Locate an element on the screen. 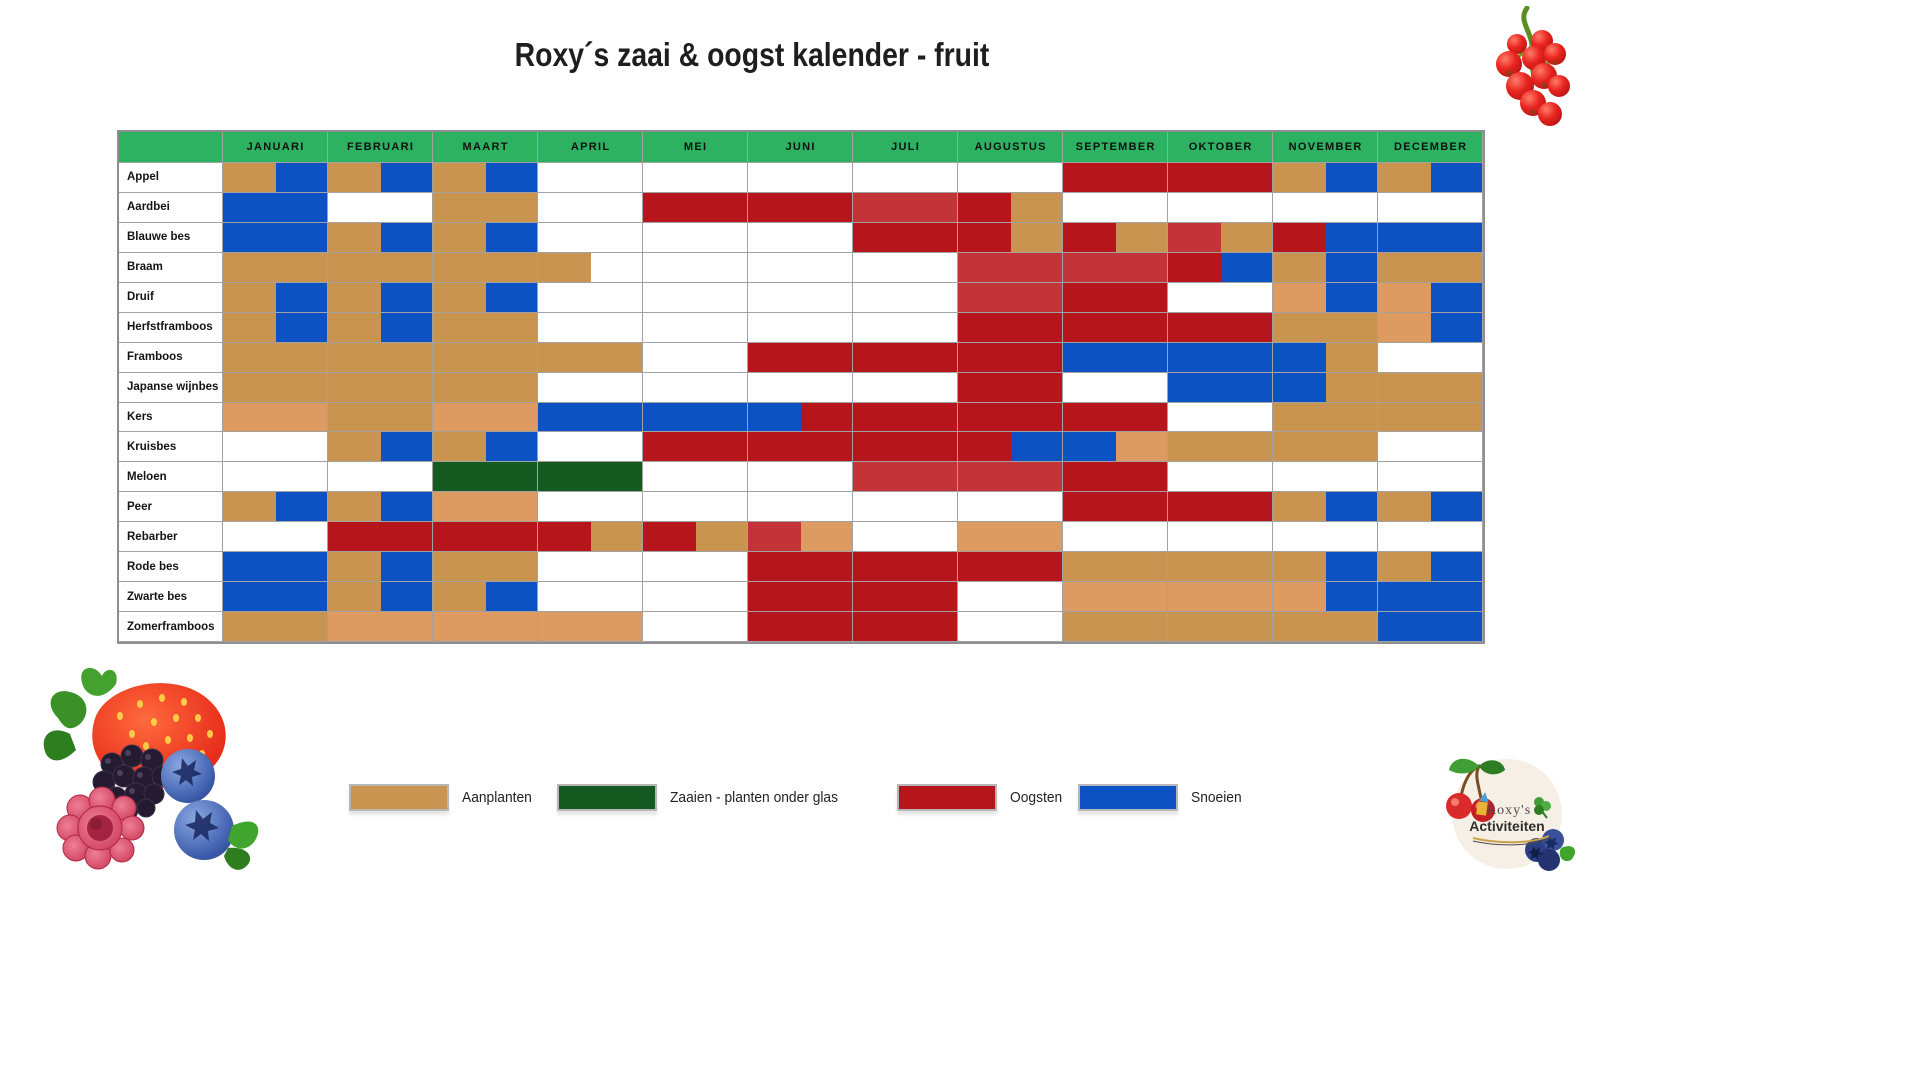 This screenshot has height=1080, width=1920. table-row: Kers is located at coordinates (801, 417).